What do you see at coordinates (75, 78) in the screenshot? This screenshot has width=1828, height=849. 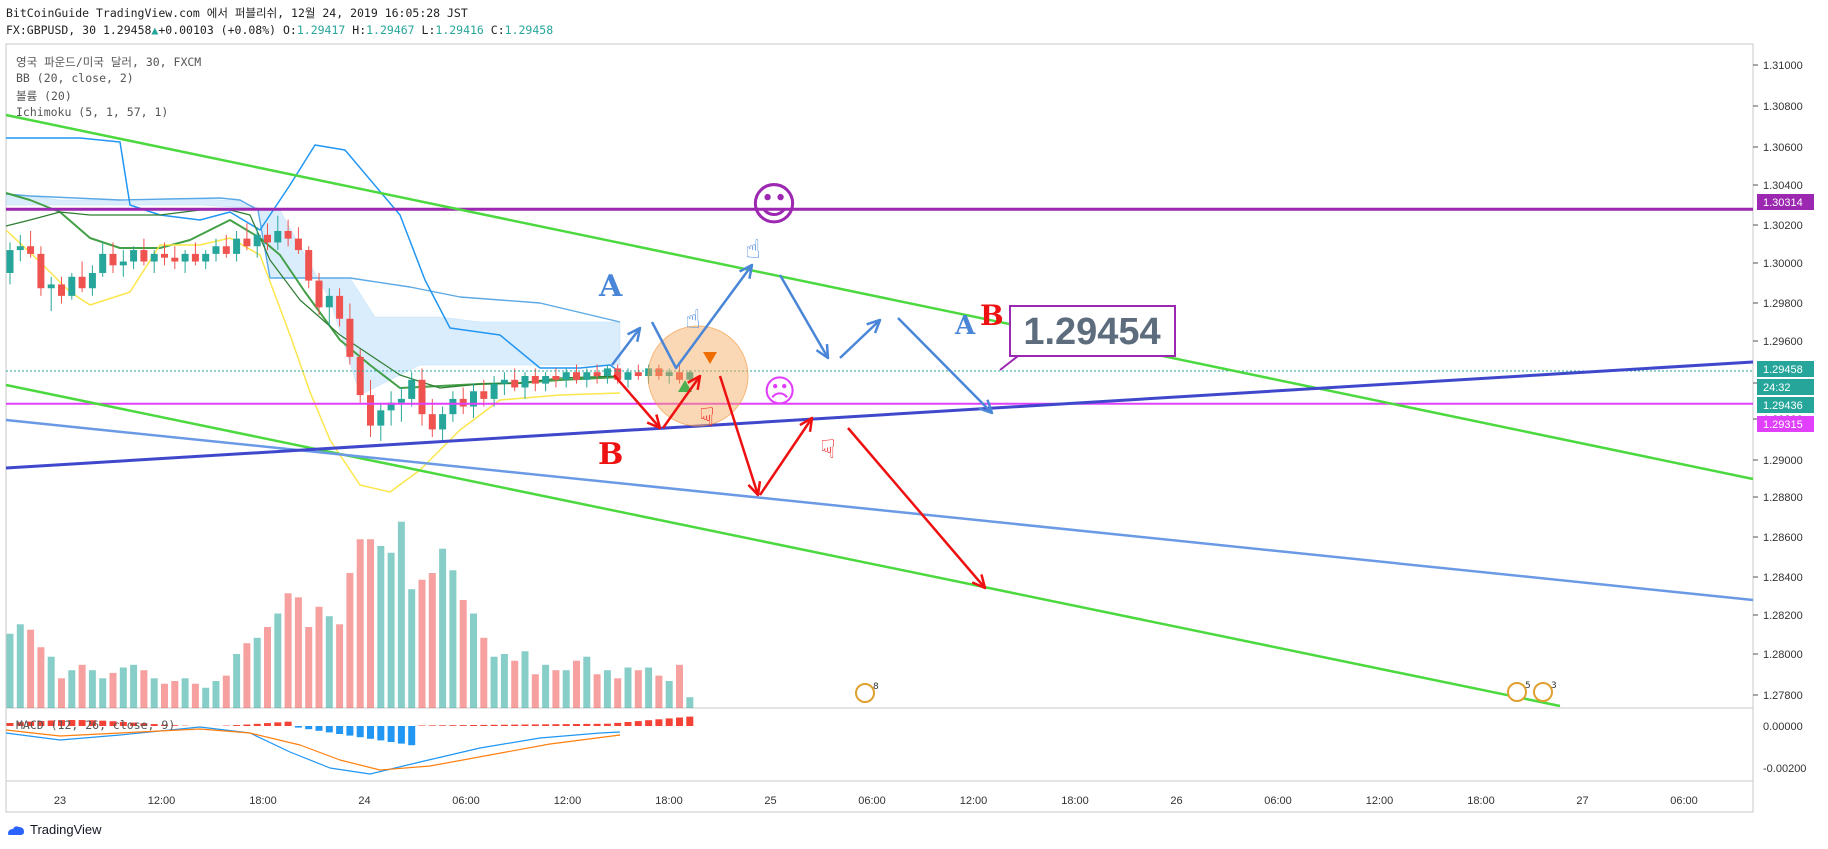 I see `legend-bb: BB (20, close, 2)` at bounding box center [75, 78].